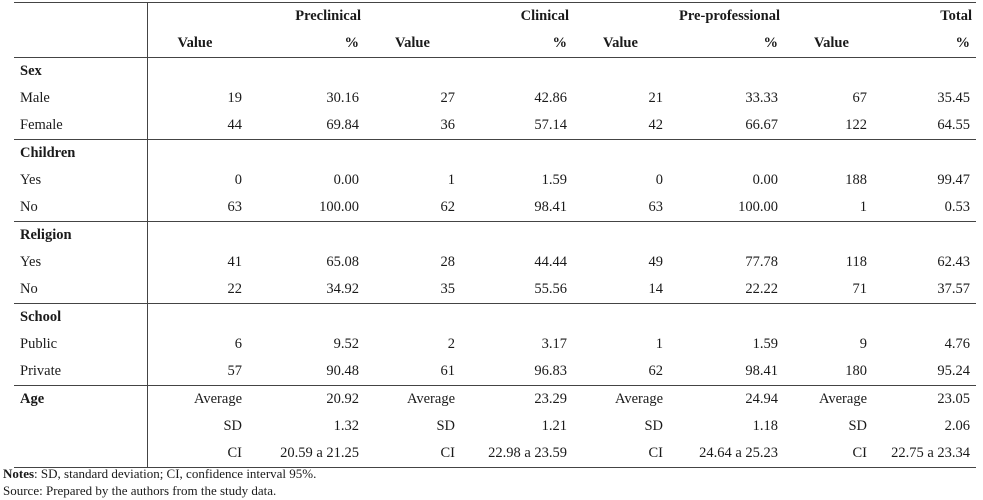  What do you see at coordinates (495, 180) in the screenshot?
I see `table-row: Yes 0 0.00 1 1.59 0 0.00 188 99.47` at bounding box center [495, 180].